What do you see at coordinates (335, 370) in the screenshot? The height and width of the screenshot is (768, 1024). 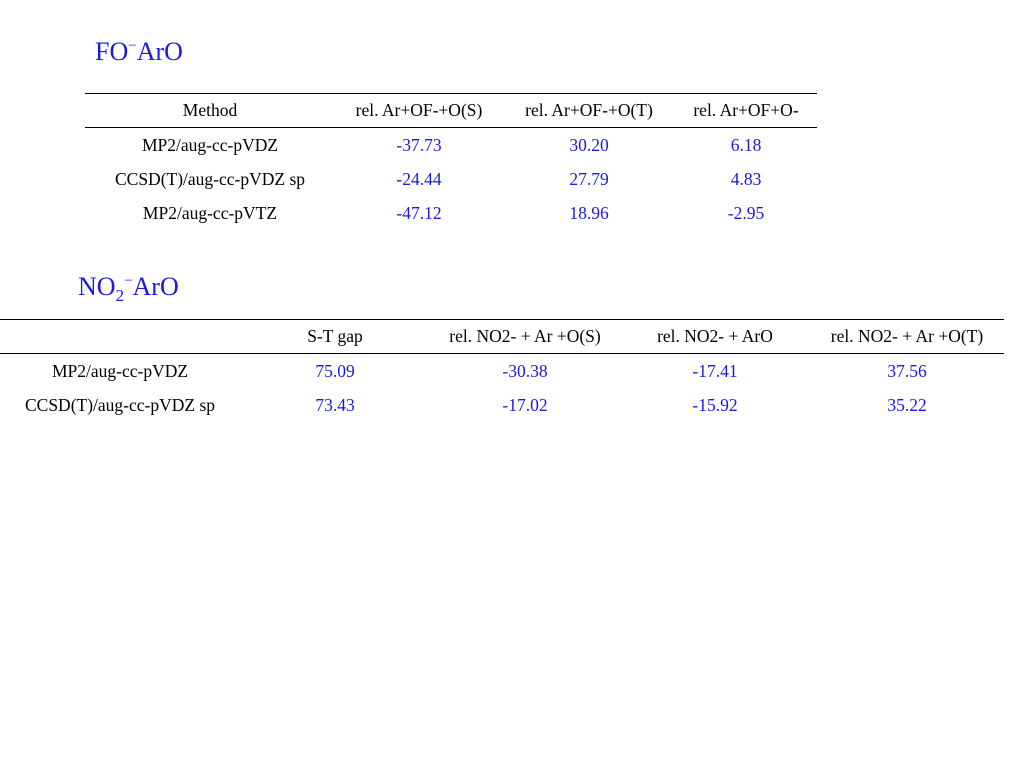 I see `value-cell: 75.09` at bounding box center [335, 370].